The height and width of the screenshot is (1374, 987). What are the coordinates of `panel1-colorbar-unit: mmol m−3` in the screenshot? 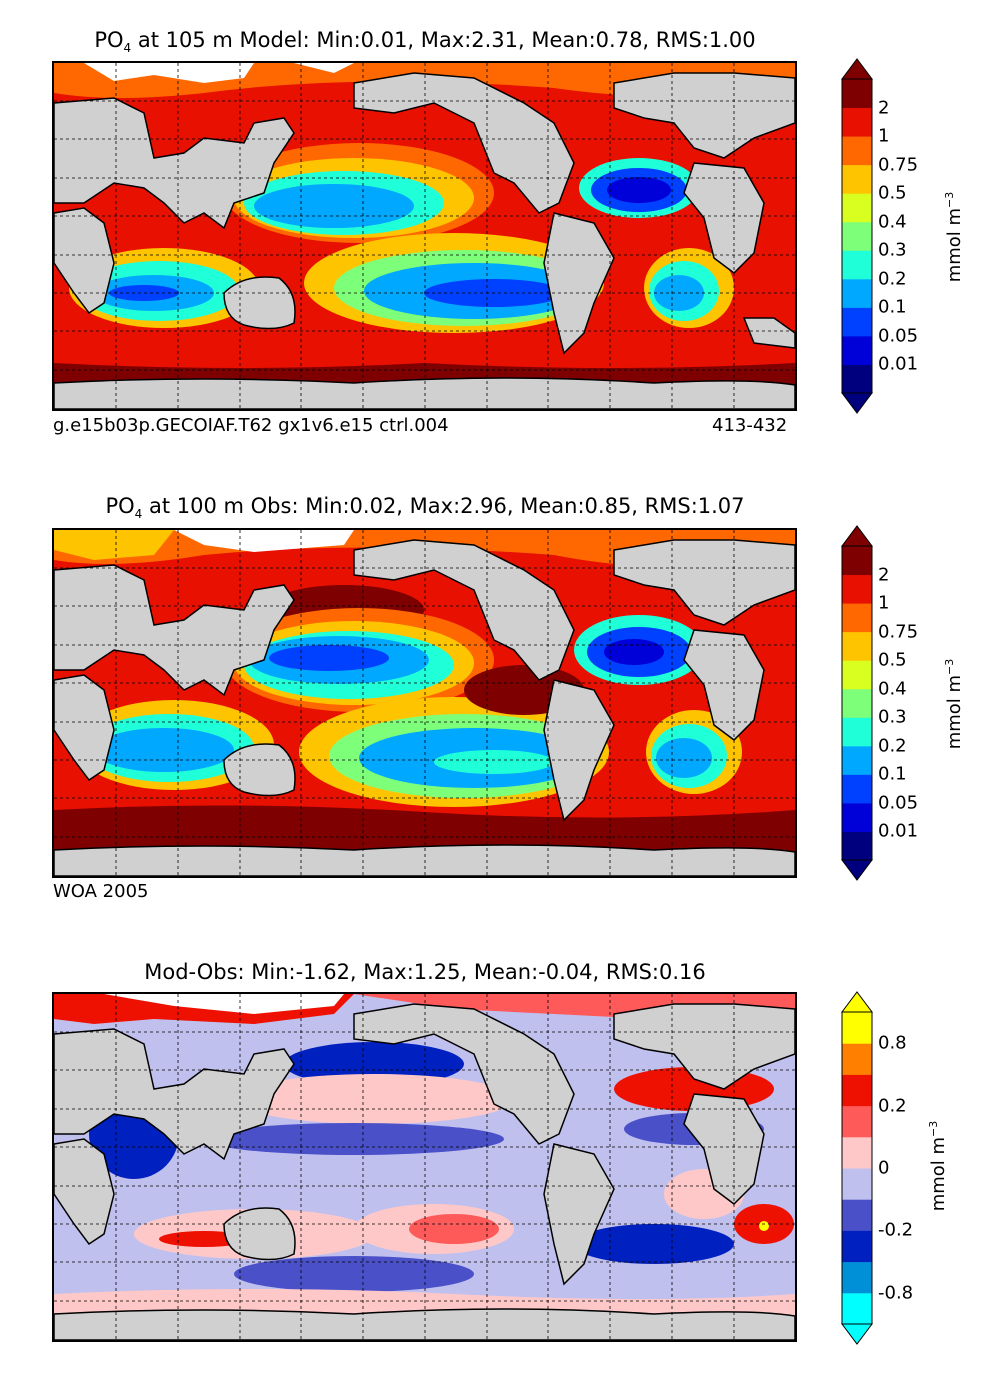 It's located at (954, 237).